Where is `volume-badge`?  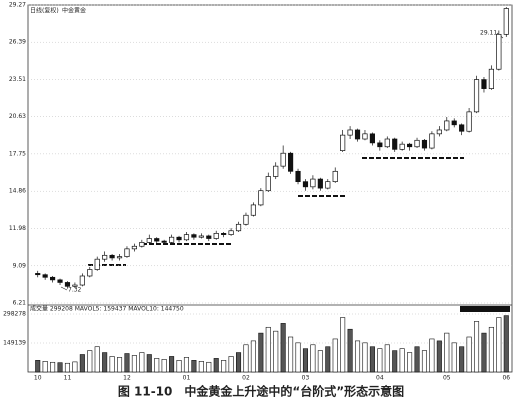
volume-badge is located at coordinates (485, 309).